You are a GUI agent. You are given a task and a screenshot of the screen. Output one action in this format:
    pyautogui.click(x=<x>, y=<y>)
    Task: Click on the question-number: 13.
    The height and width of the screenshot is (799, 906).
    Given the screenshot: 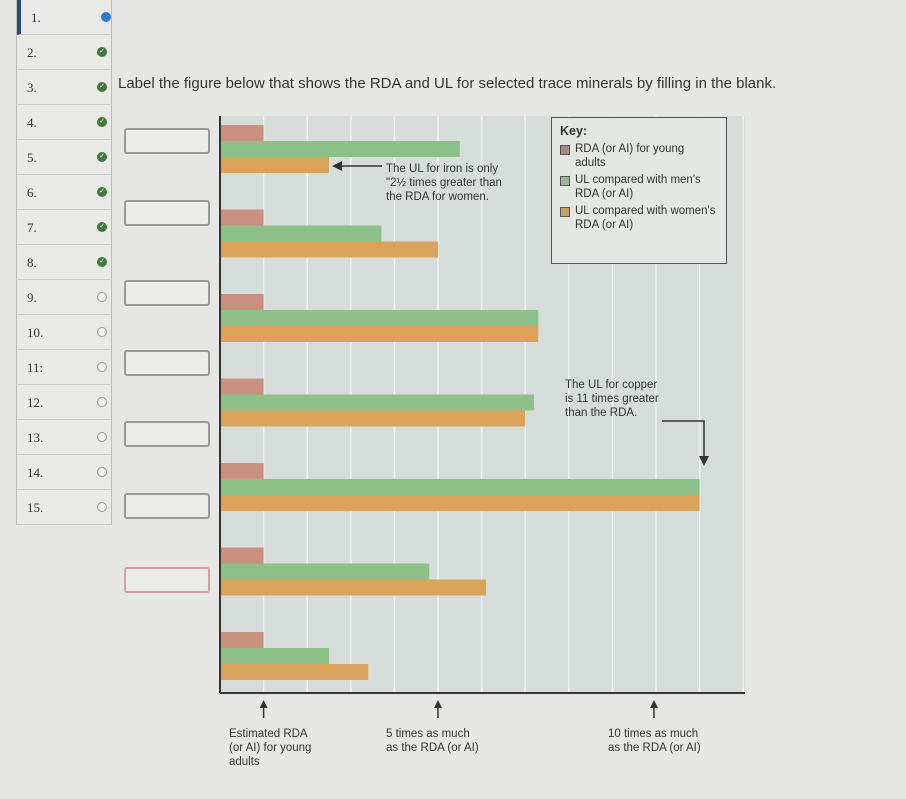 What is the action you would take?
    pyautogui.click(x=35, y=437)
    